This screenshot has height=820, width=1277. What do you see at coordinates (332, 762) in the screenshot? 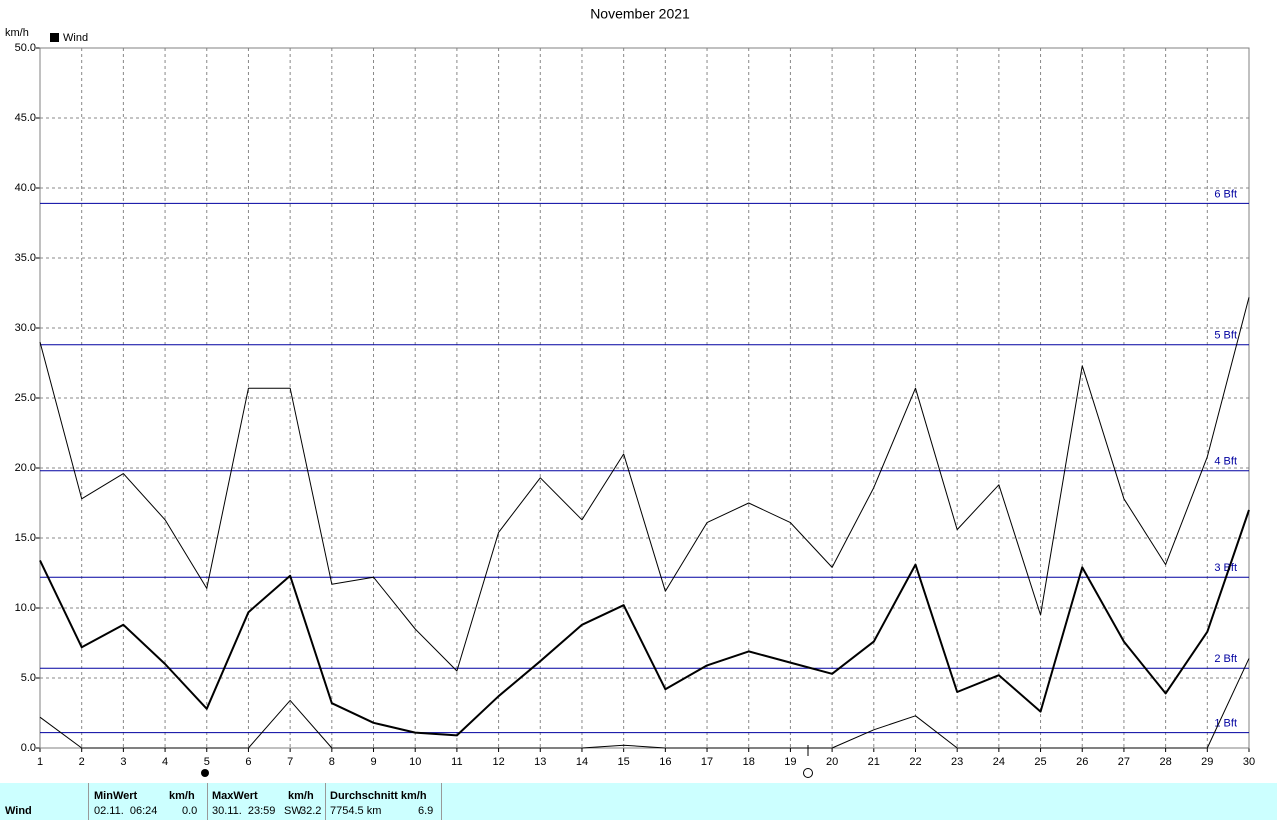
I see `x-tick-label: 8` at bounding box center [332, 762].